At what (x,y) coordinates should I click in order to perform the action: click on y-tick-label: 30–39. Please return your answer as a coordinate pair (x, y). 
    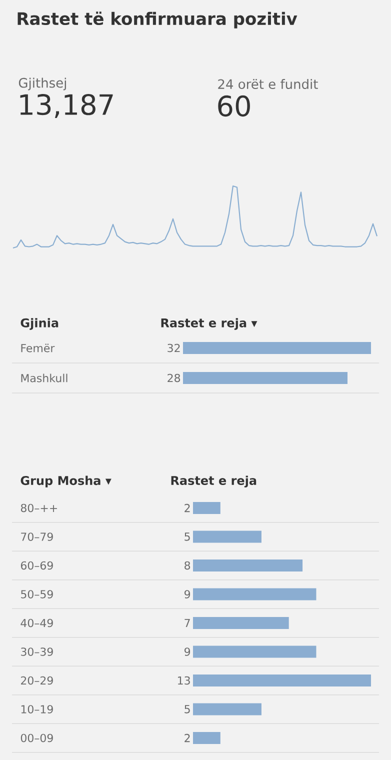
    Looking at the image, I should click on (37, 652).